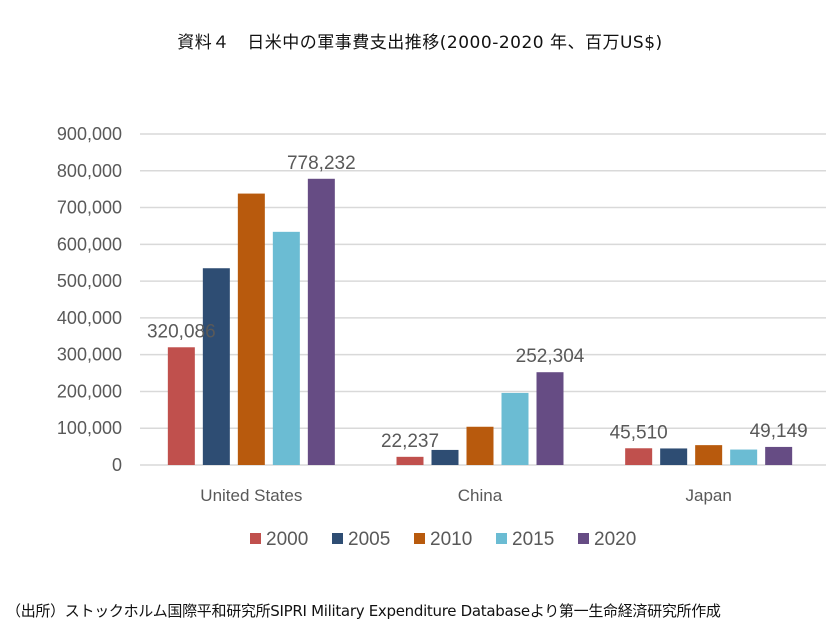  I want to click on y-tick-label: 100,000, so click(89, 428).